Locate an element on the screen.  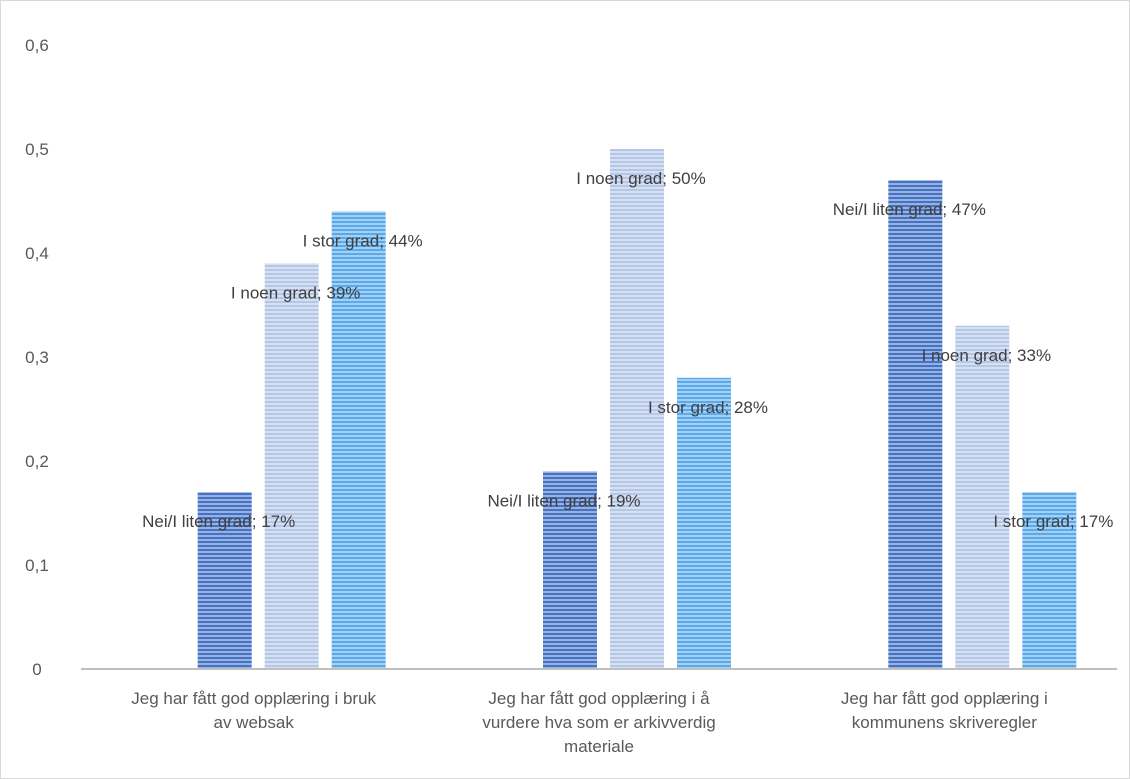
x-category-label: Jeg har fått god opplæring i bruk is located at coordinates (253, 698).